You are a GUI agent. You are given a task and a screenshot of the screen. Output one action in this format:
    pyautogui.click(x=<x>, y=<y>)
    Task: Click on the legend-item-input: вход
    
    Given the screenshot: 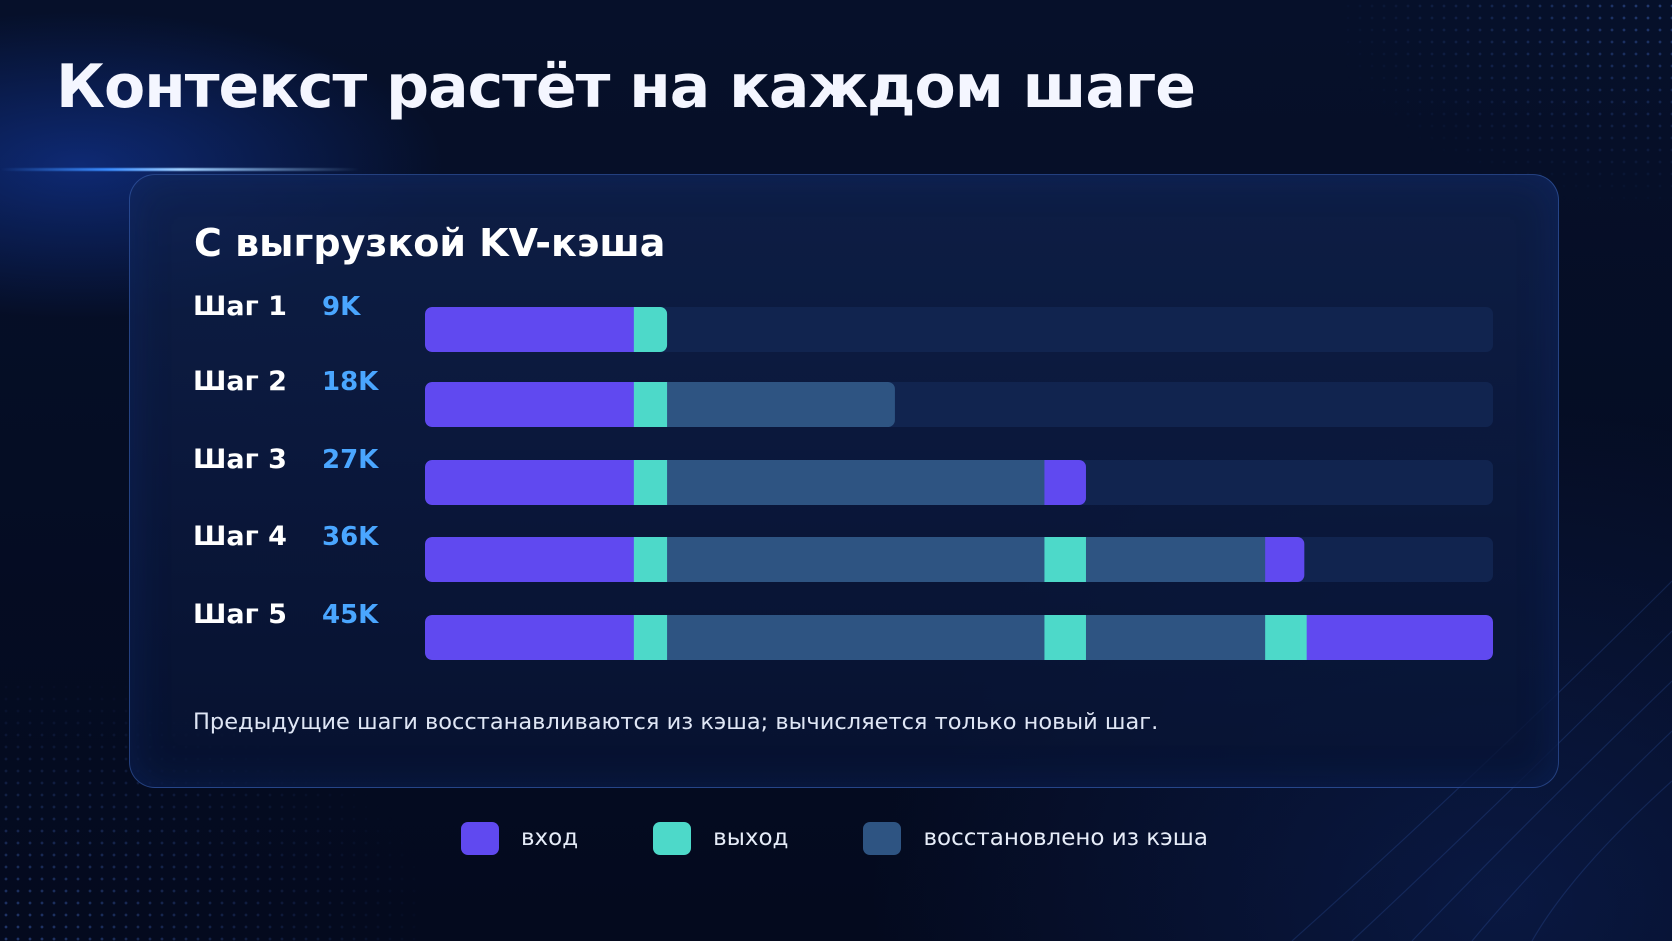 What is the action you would take?
    pyautogui.click(x=520, y=838)
    